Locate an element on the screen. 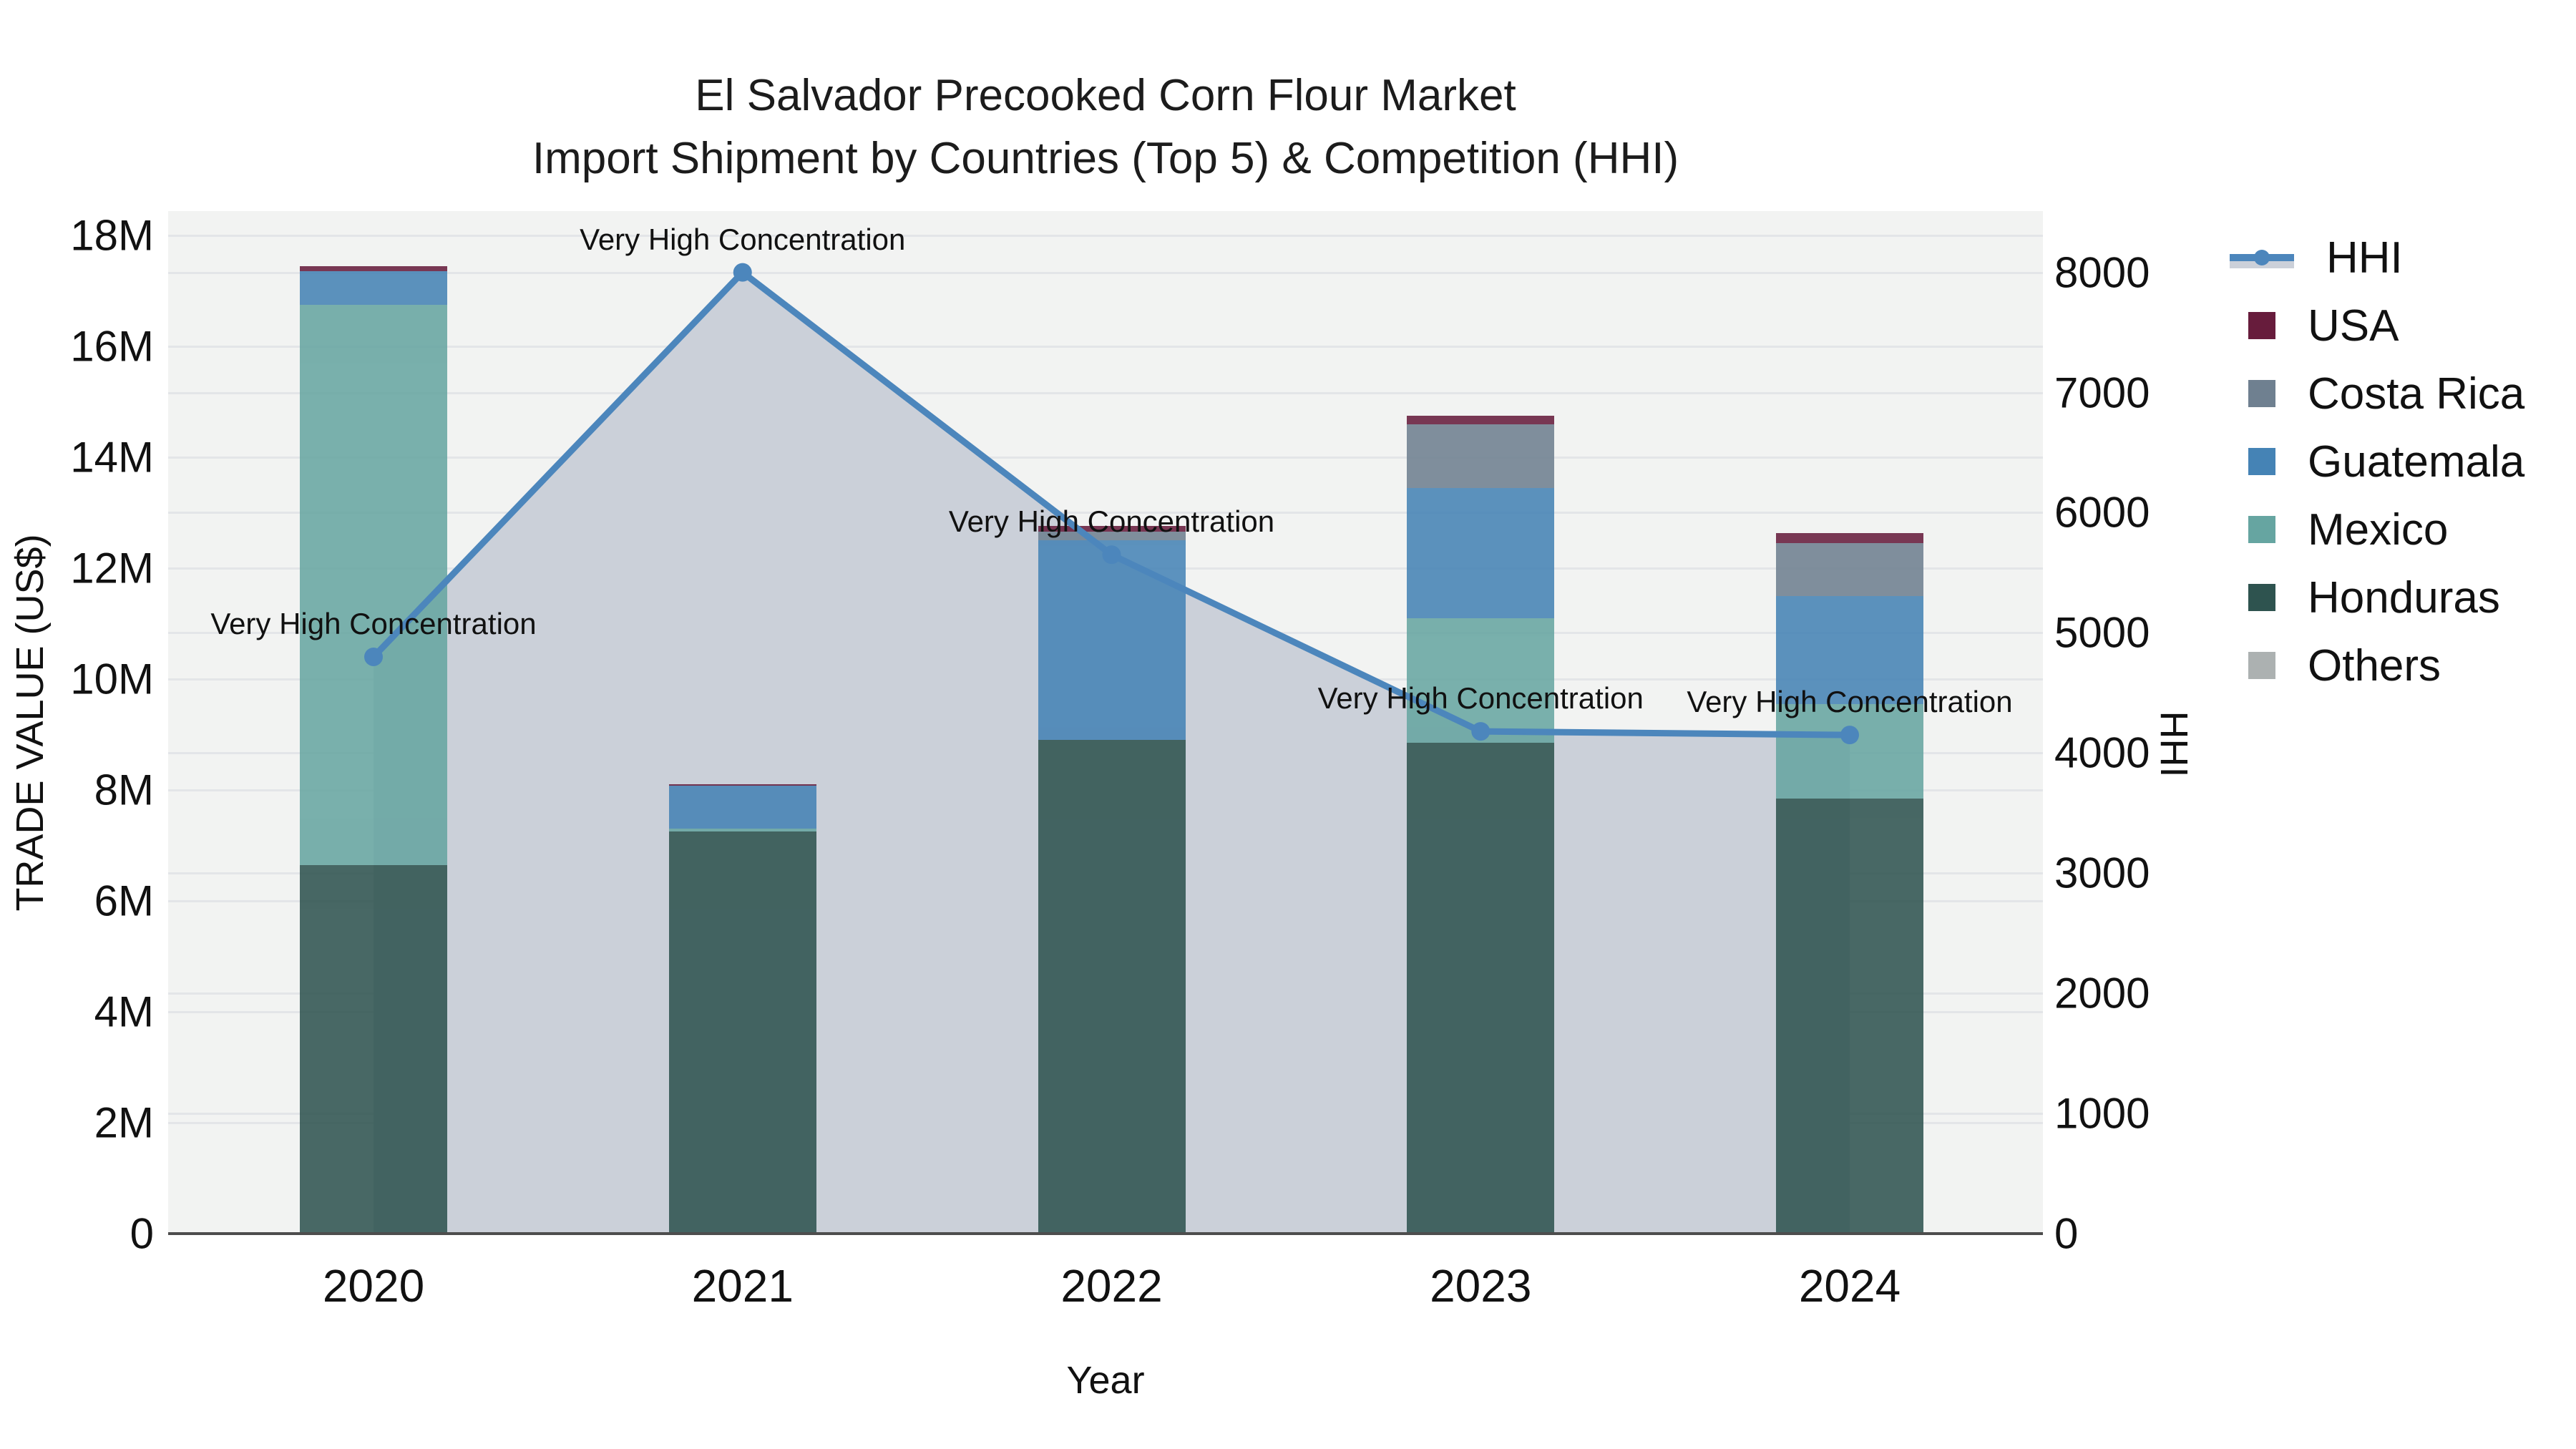 Image resolution: width=2576 pixels, height=1449 pixels. right-axis-tick: 4000 is located at coordinates (2102, 752).